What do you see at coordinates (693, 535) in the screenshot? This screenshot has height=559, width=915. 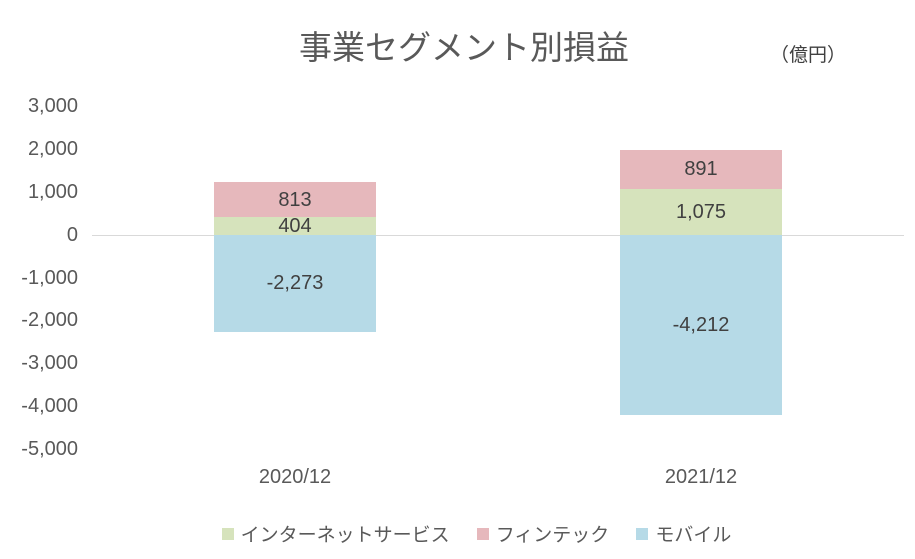 I see `legend-label: モバイル` at bounding box center [693, 535].